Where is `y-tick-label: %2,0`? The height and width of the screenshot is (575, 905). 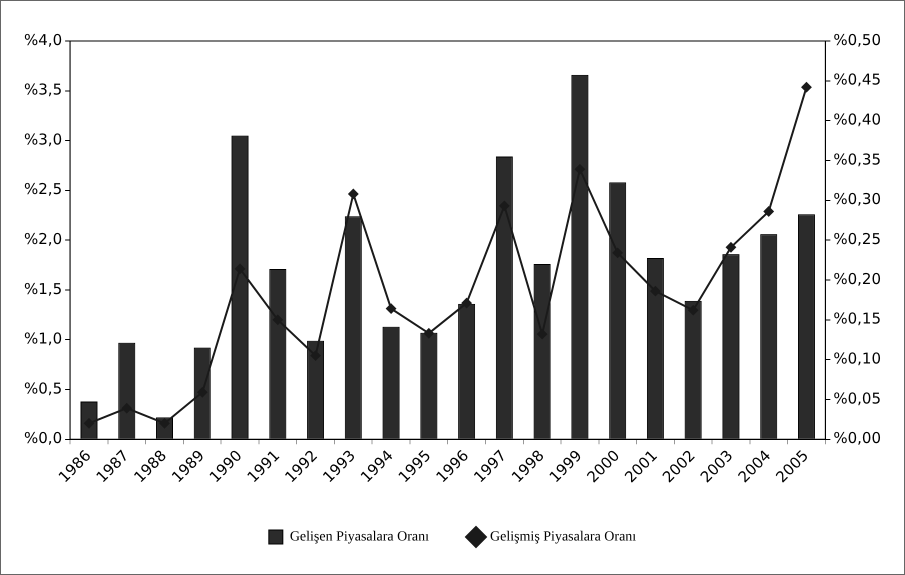
y-tick-label: %2,0 is located at coordinates (43, 239).